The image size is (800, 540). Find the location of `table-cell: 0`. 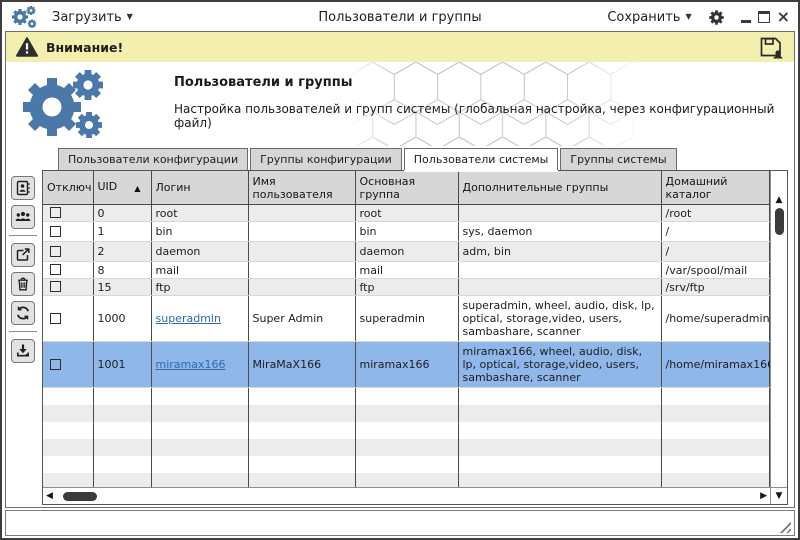

table-cell: 0 is located at coordinates (122, 213).